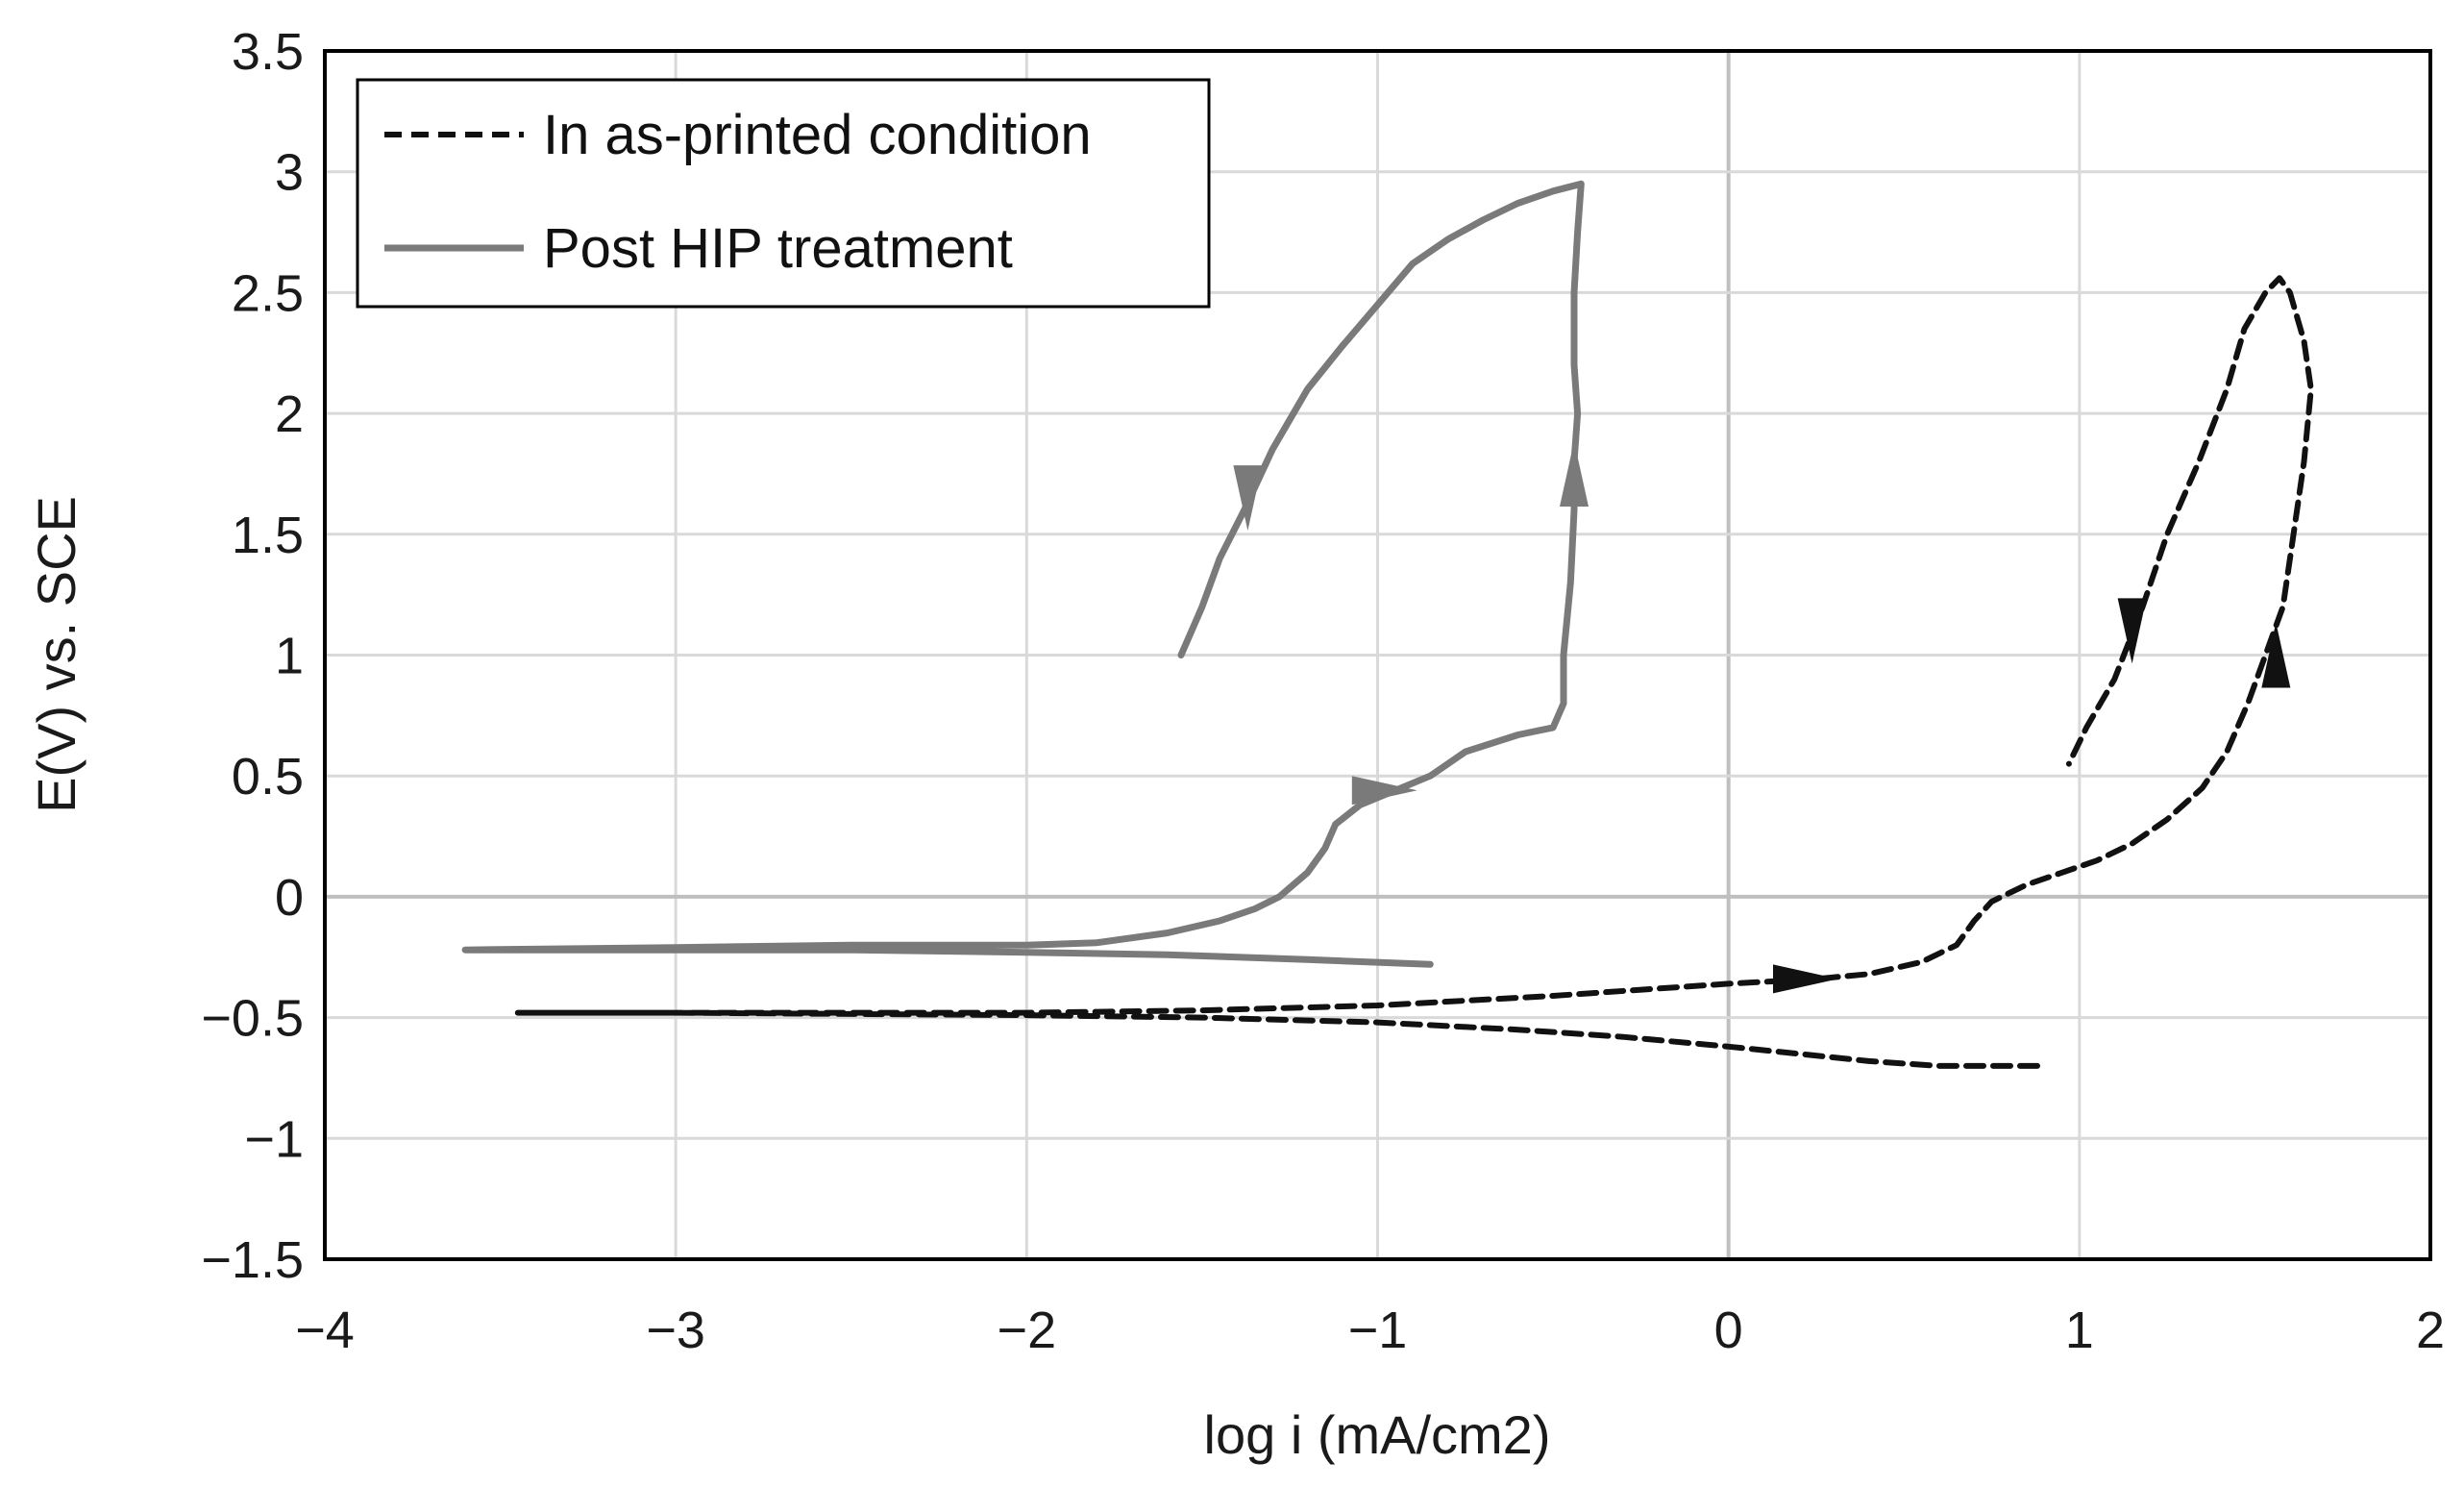  I want to click on y-tick-label: 2, so click(289, 414).